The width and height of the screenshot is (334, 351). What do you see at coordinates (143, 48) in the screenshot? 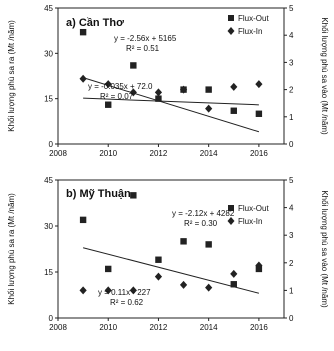
I see `trendline-r2: R² = 0.51` at bounding box center [143, 48].